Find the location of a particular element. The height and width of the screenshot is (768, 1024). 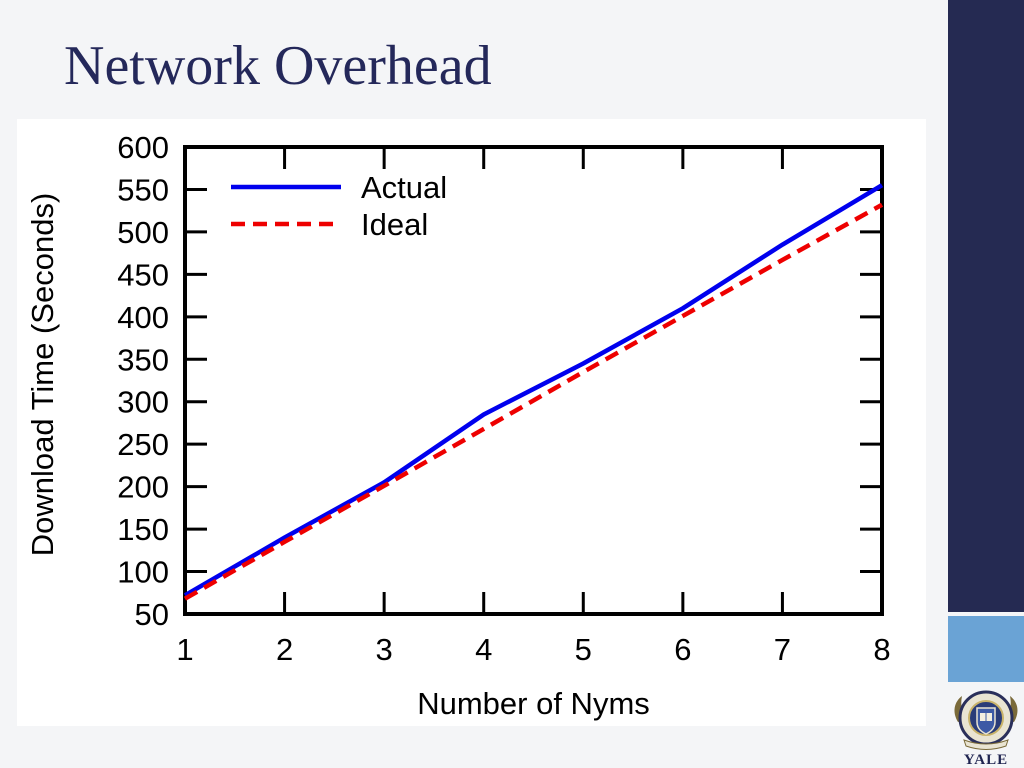

yale-seal-logo: YALE is located at coordinates (986, 729).